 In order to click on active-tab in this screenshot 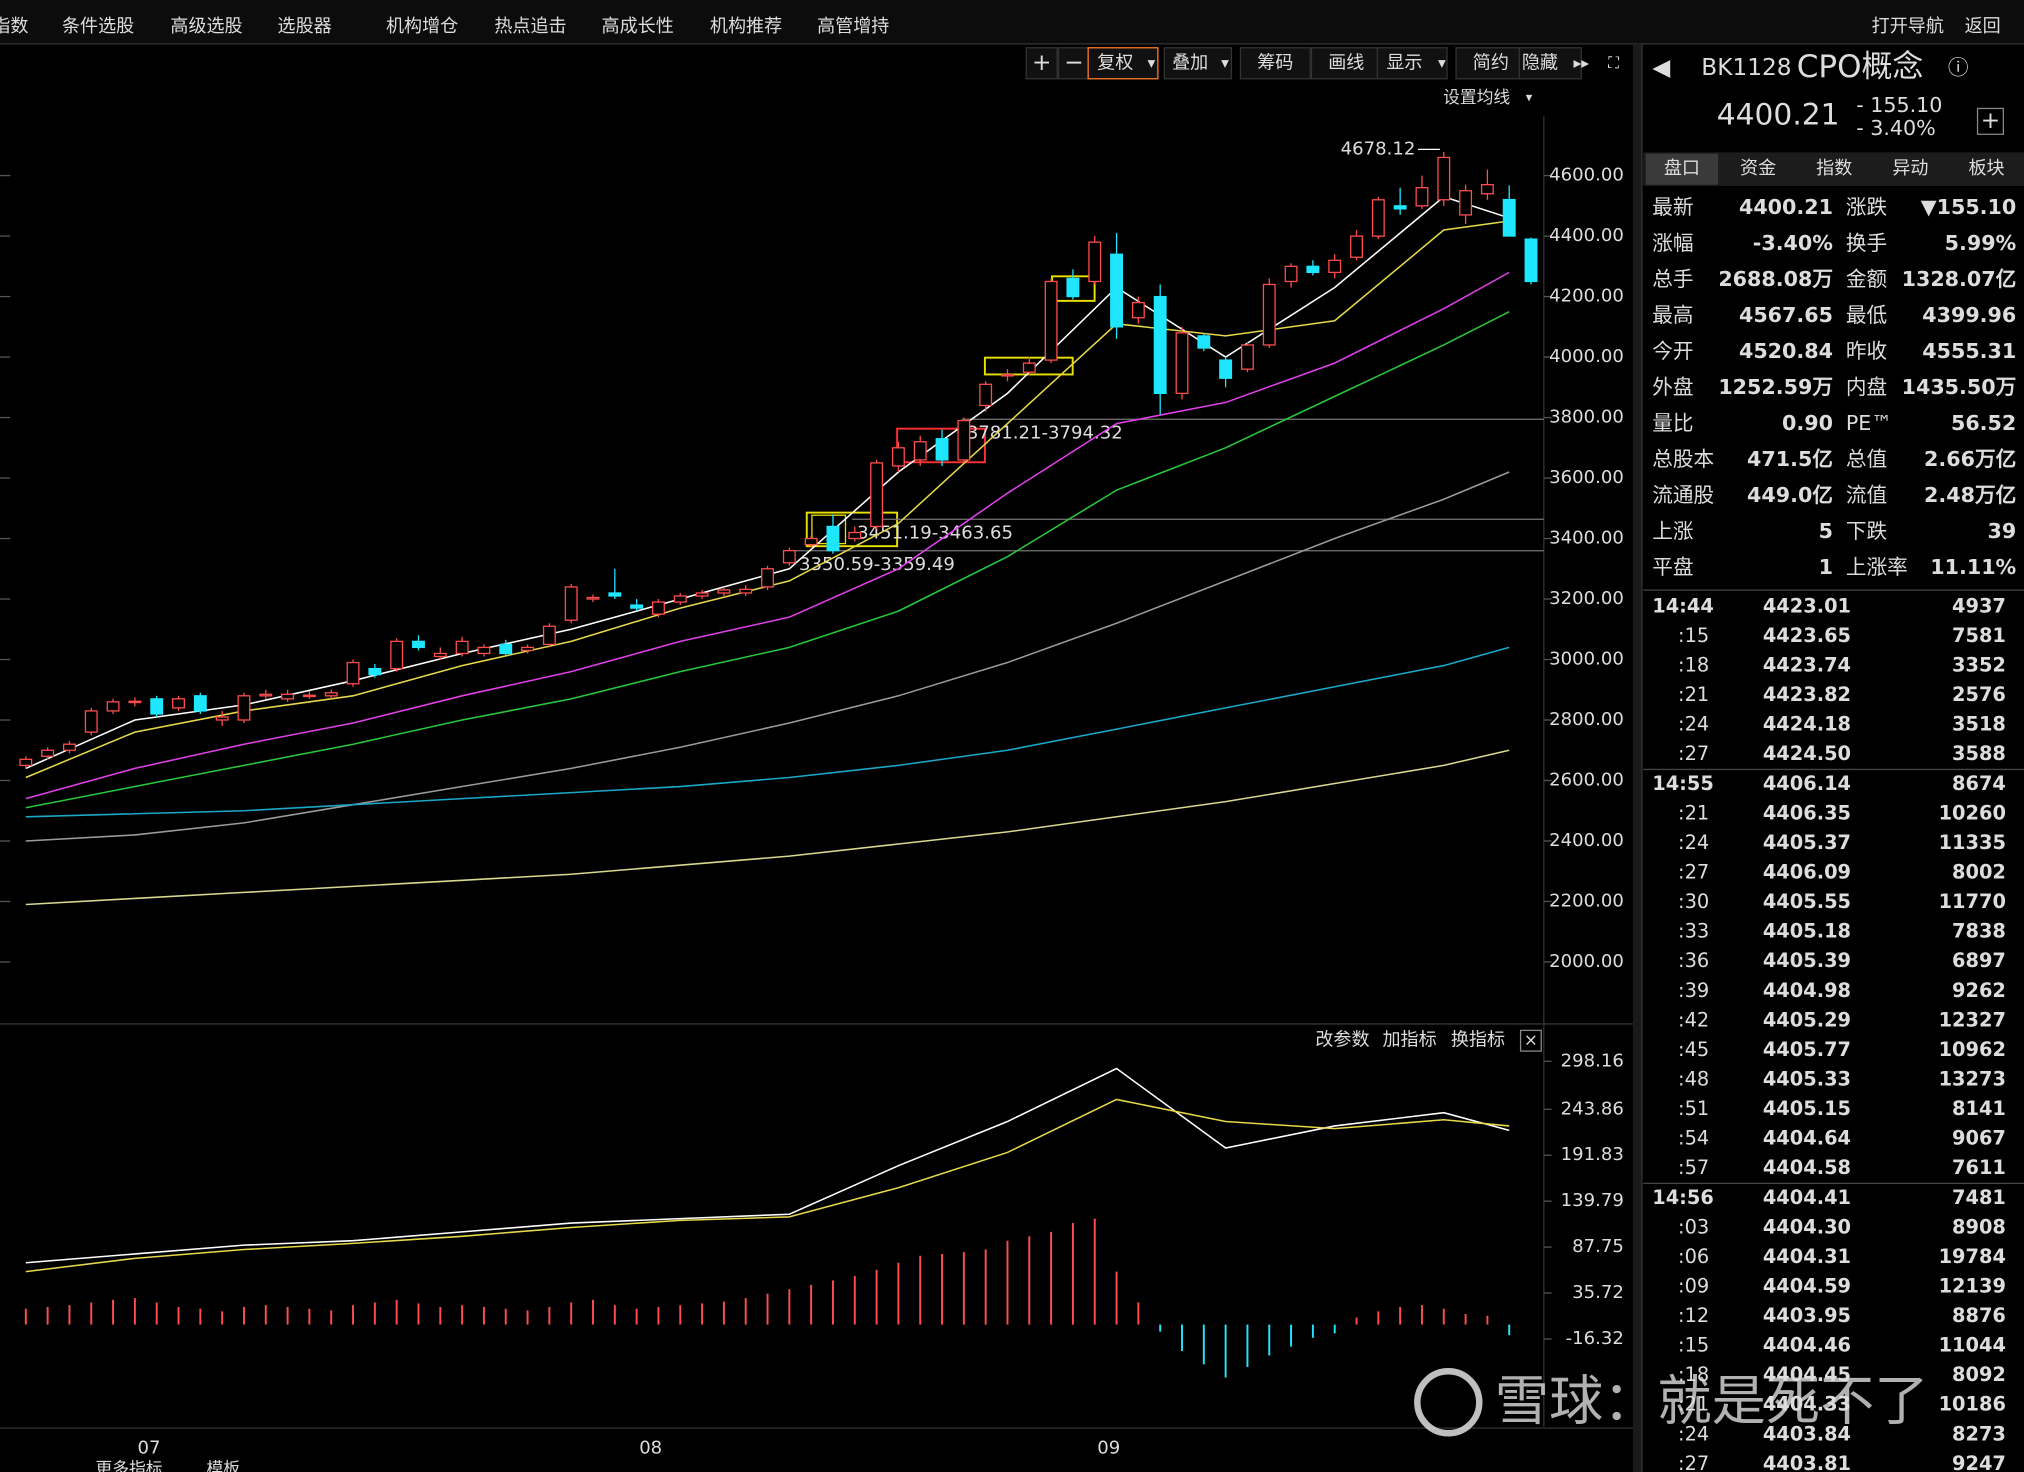, I will do `click(1682, 169)`.